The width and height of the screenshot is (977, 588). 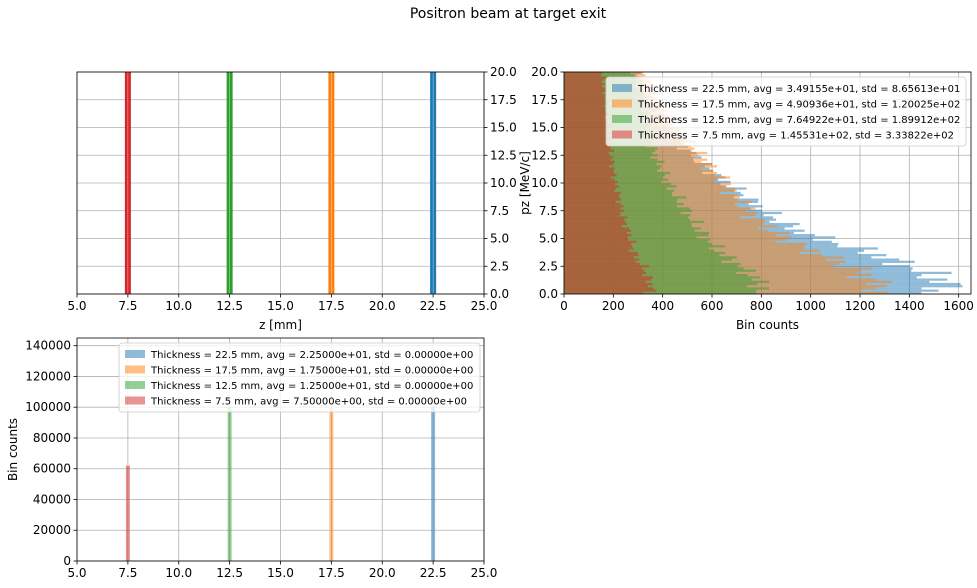 I want to click on x-tick-label: 1600, so click(x=958, y=306).